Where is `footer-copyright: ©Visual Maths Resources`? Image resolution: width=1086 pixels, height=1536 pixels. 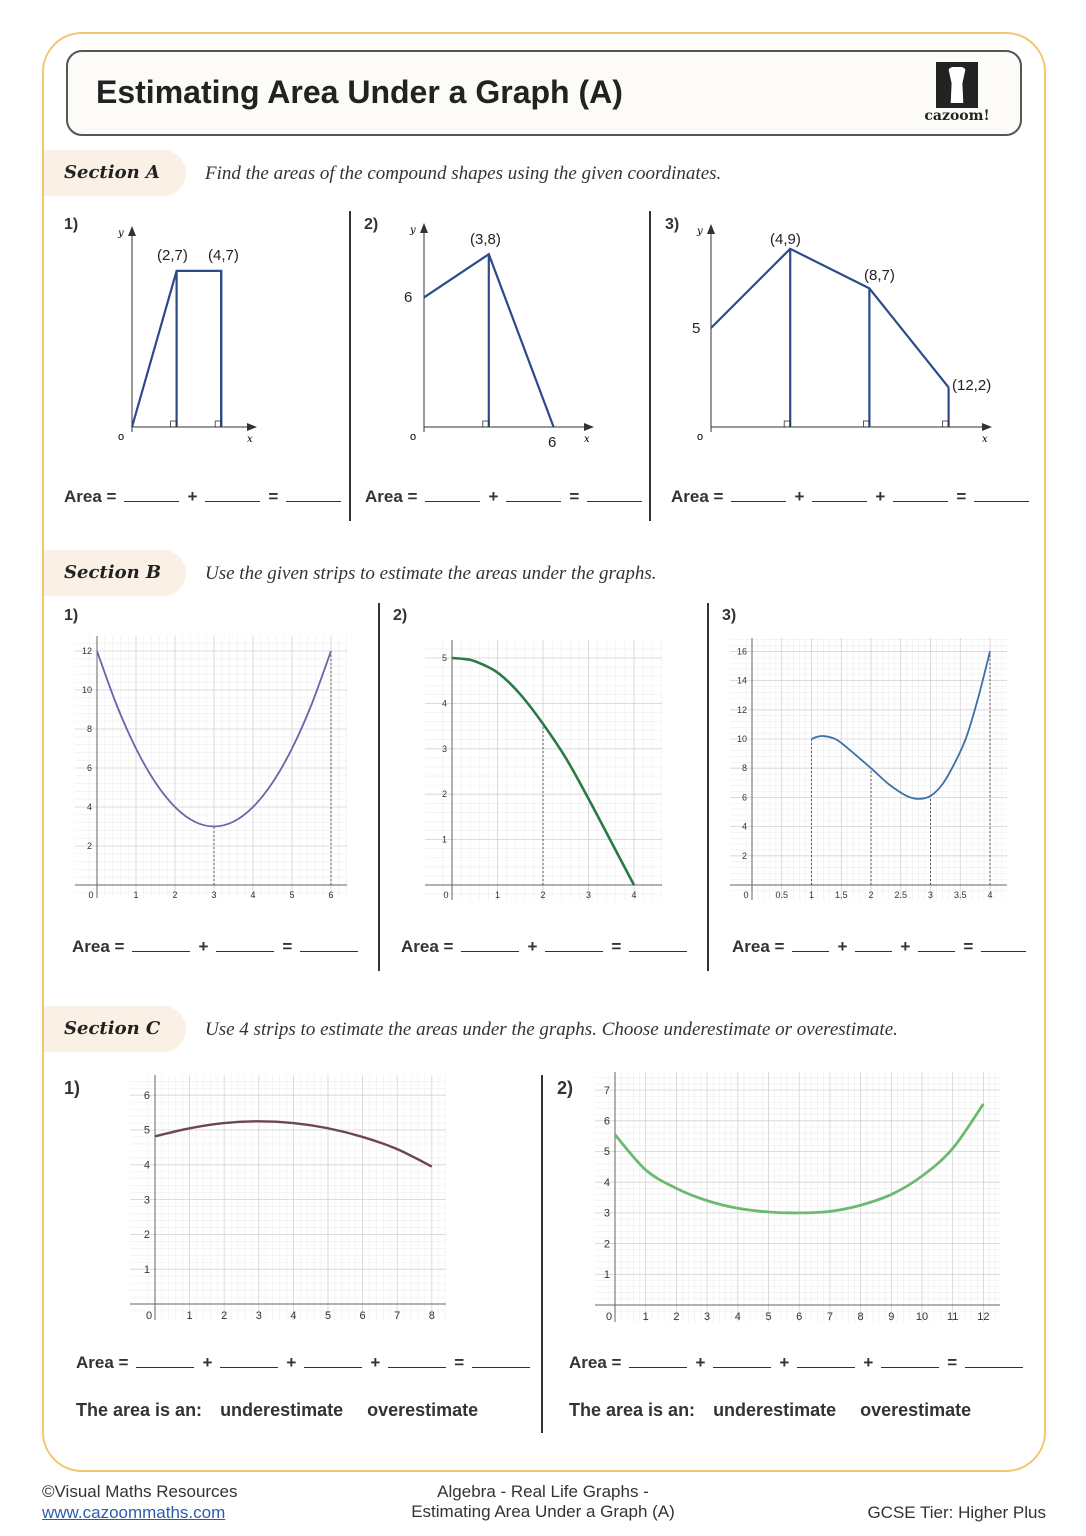
footer-copyright: ©Visual Maths Resources is located at coordinates (140, 1491).